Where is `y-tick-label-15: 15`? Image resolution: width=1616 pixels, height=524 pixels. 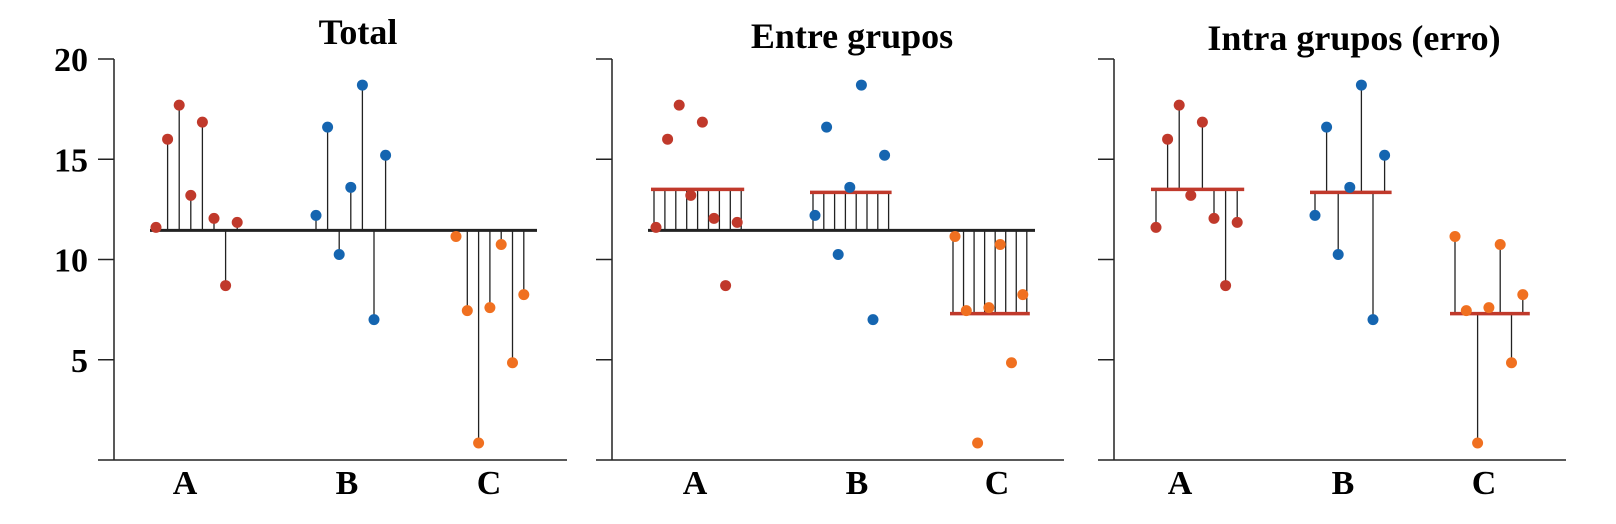
y-tick-label-15: 15 is located at coordinates (71, 160).